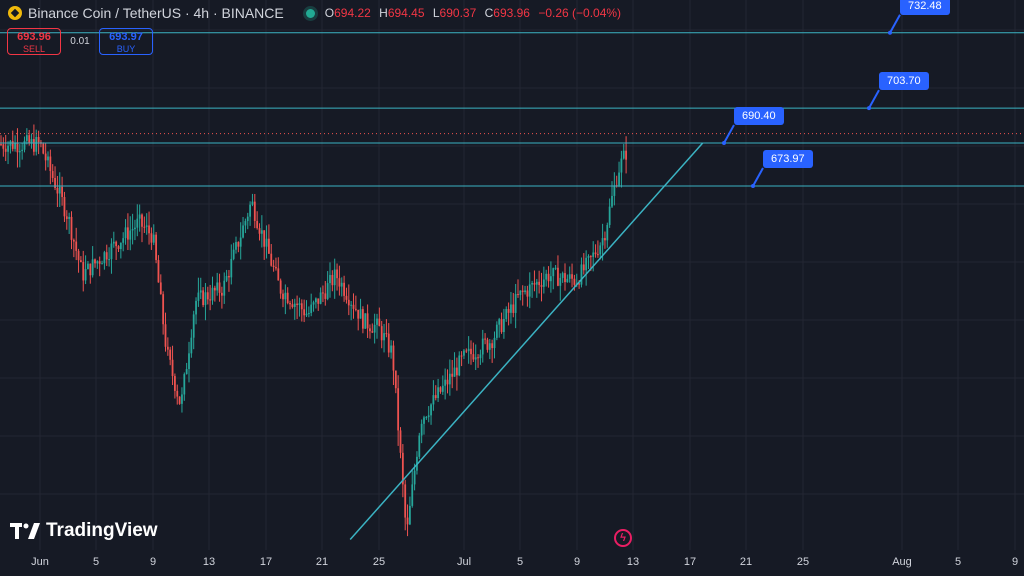  Describe the element at coordinates (904, 81) in the screenshot. I see `price-callout: 703.70` at that location.